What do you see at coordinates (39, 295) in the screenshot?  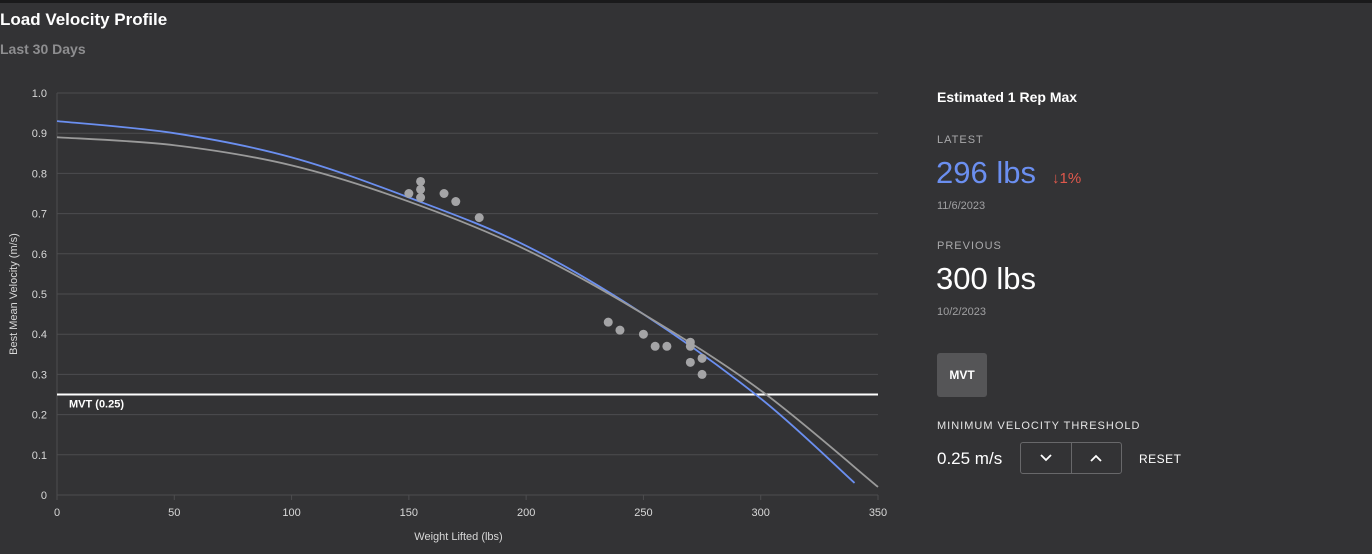 I see `y-tick-label: 0.5` at bounding box center [39, 295].